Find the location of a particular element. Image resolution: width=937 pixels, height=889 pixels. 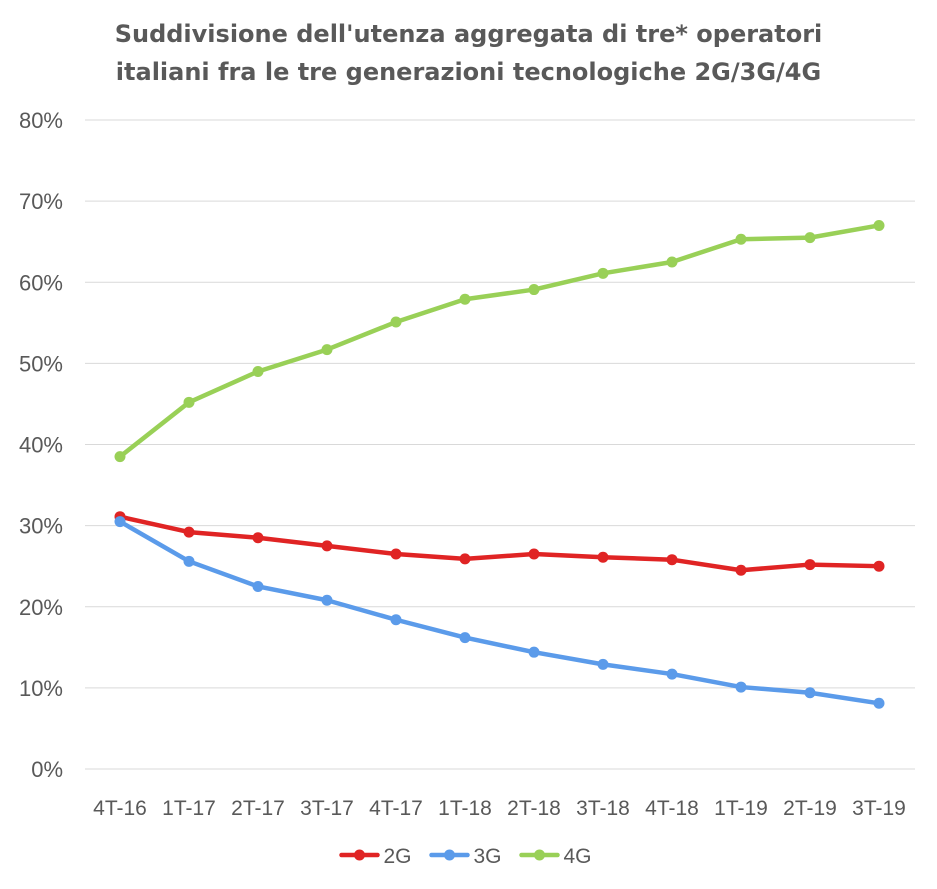

y-tick-label: 30% is located at coordinates (41, 526).